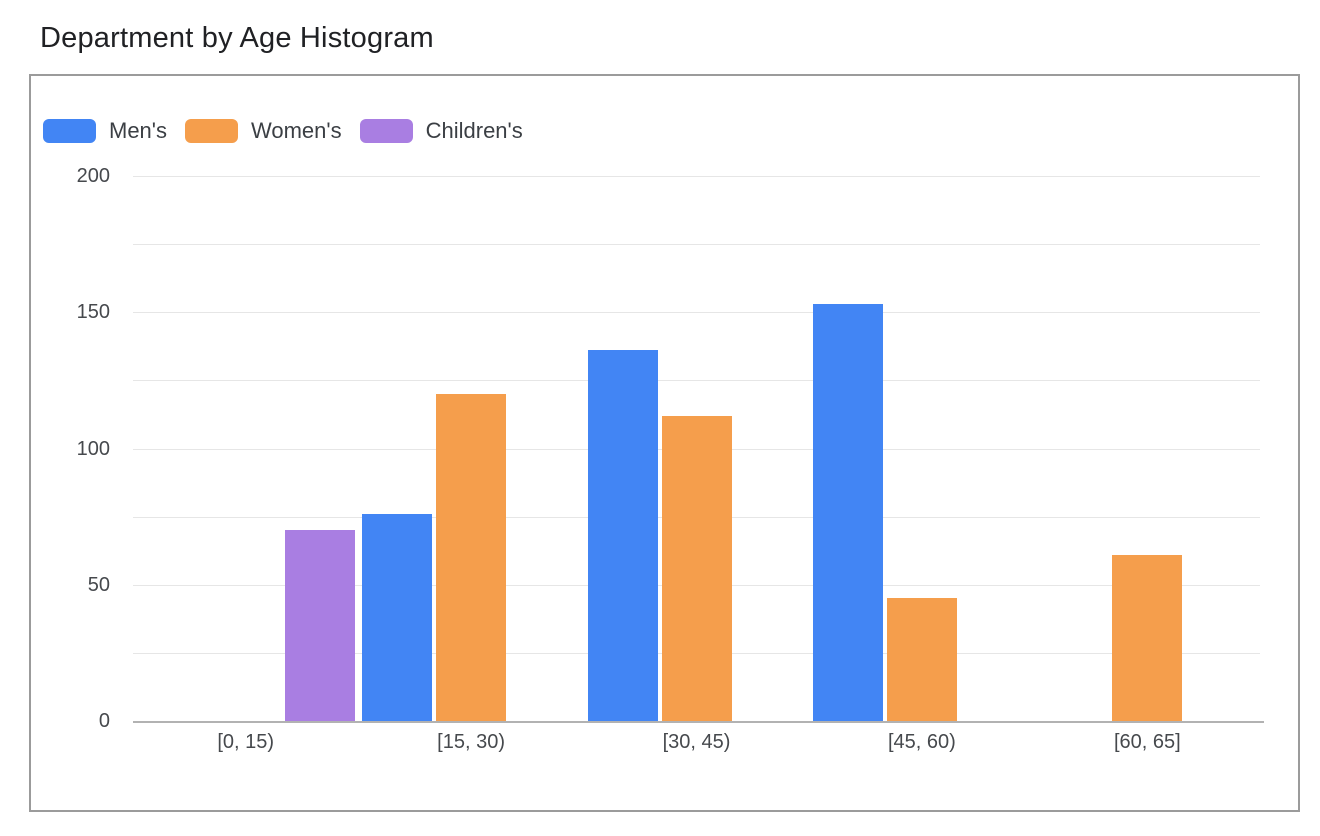 The height and width of the screenshot is (836, 1320). What do you see at coordinates (93, 312) in the screenshot?
I see `y-axis-tick-label: 150` at bounding box center [93, 312].